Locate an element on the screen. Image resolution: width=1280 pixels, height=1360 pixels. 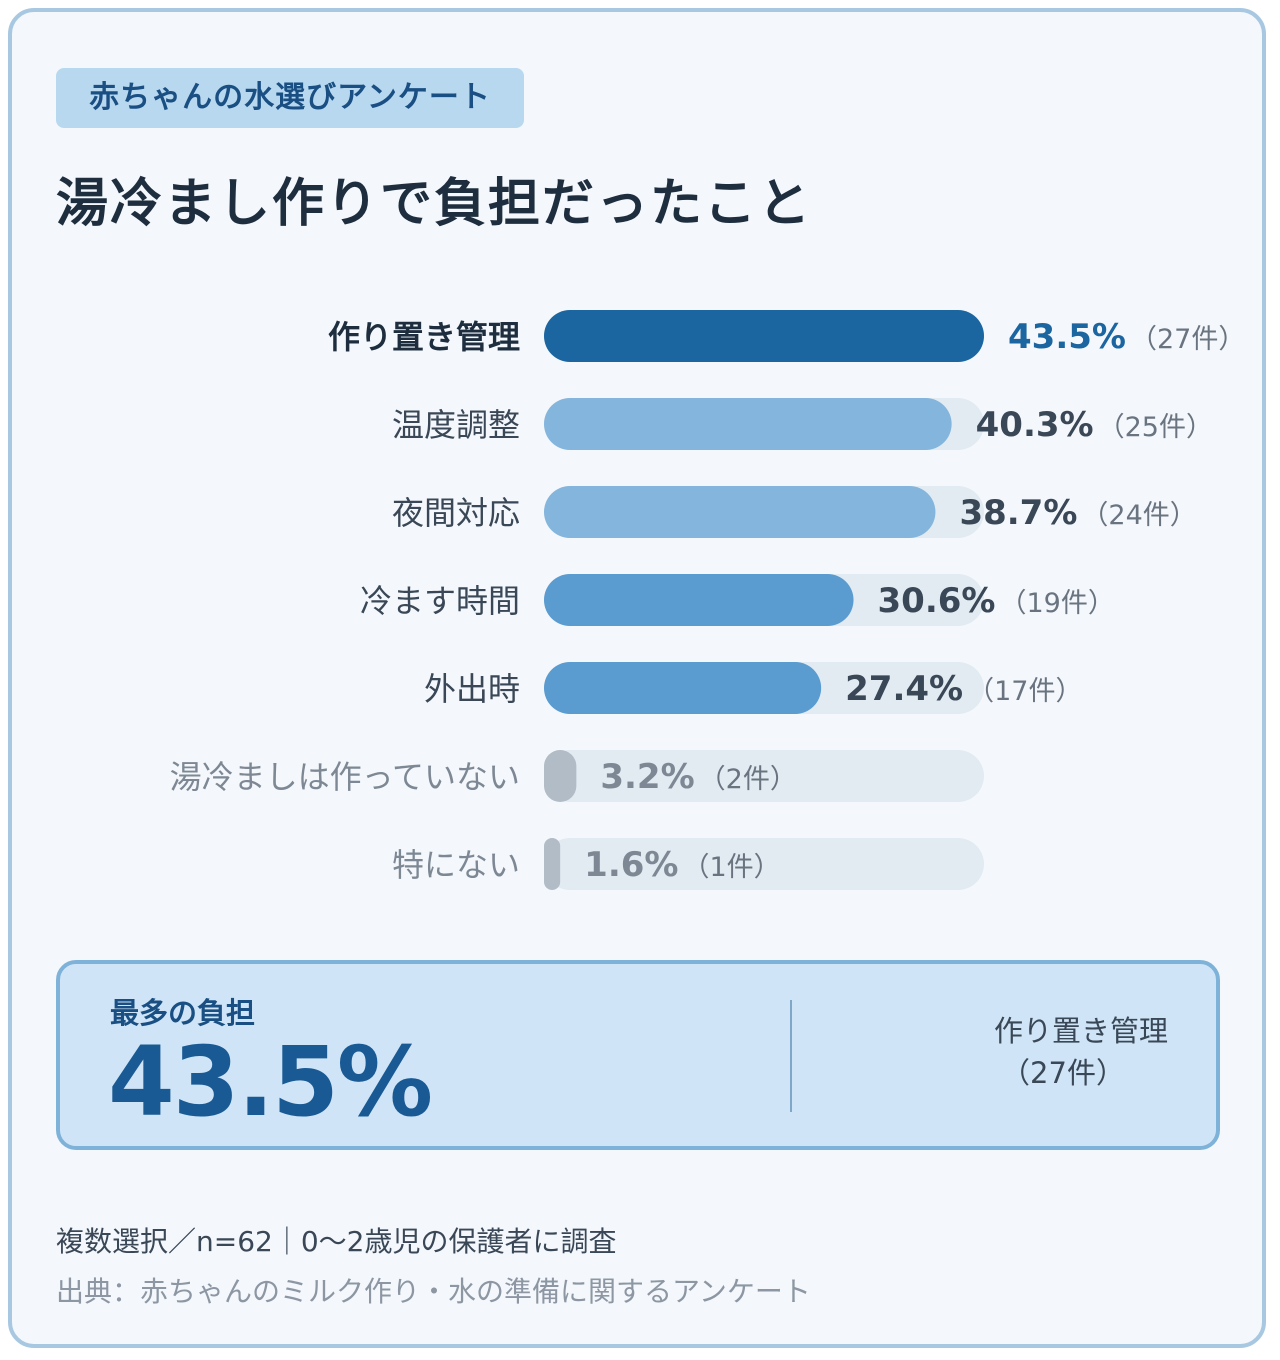
value-label: 3.2% is located at coordinates (647, 777).